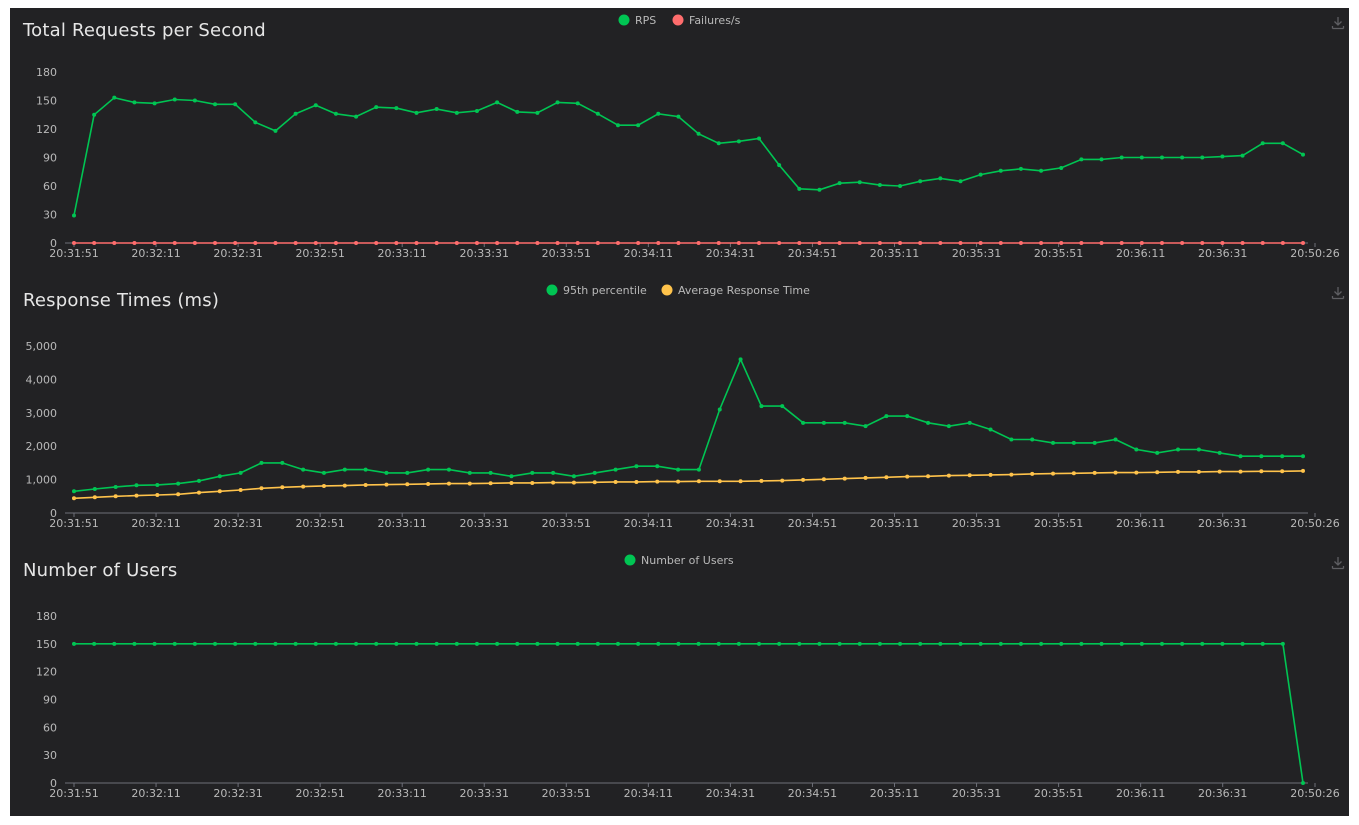  I want to click on chart-title: Response Times (ms), so click(121, 300).